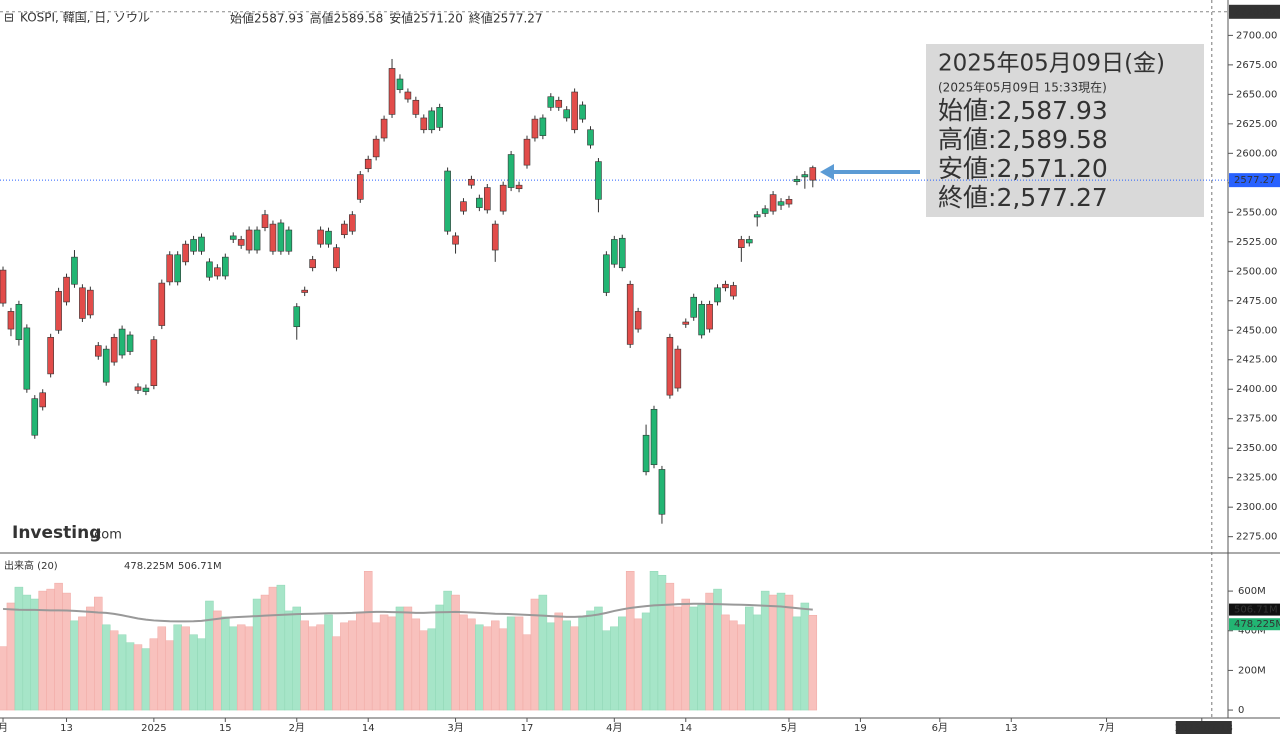 This screenshot has height=734, width=1280. What do you see at coordinates (322, 18) in the screenshot?
I see `header-label: 高値` at bounding box center [322, 18].